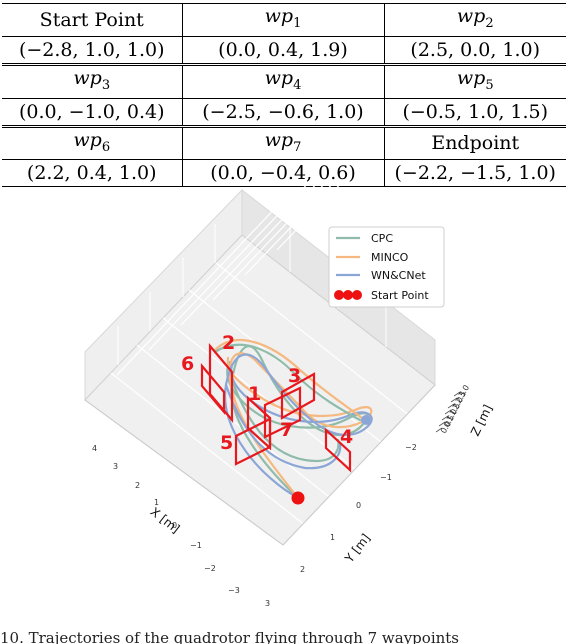 Image resolution: width=584 pixels, height=644 pixels. I want to click on table-cell: wp1, so click(282, 20).